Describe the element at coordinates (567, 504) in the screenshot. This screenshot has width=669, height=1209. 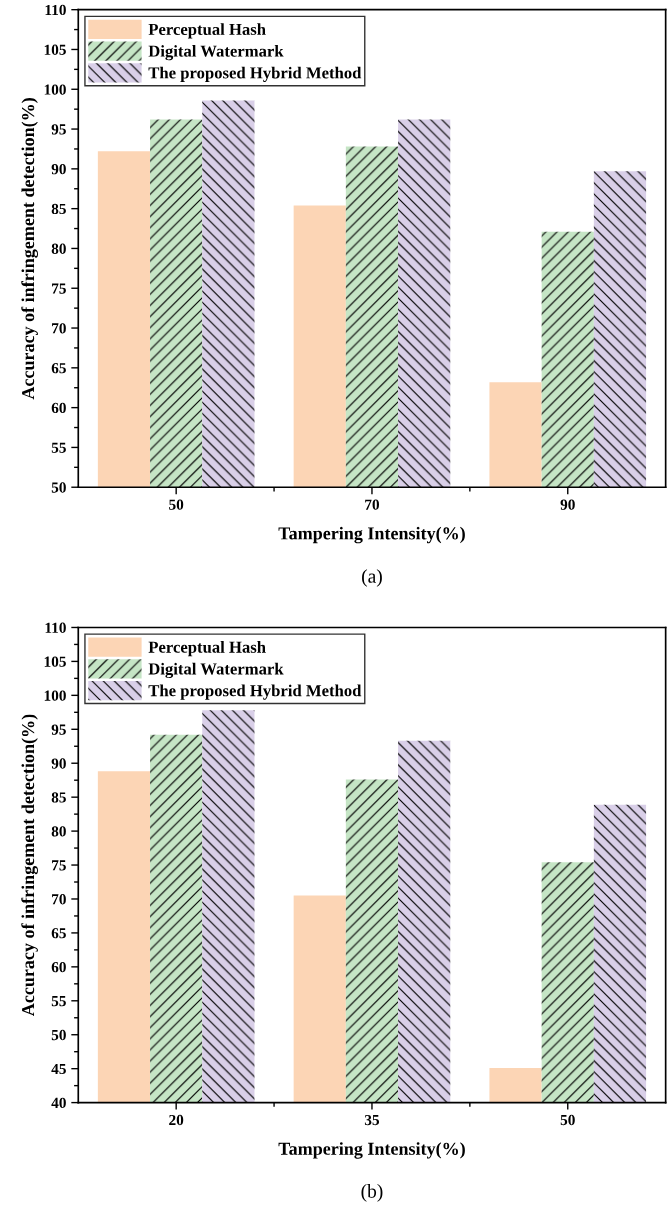
I see `x-tick-label: 90` at that location.